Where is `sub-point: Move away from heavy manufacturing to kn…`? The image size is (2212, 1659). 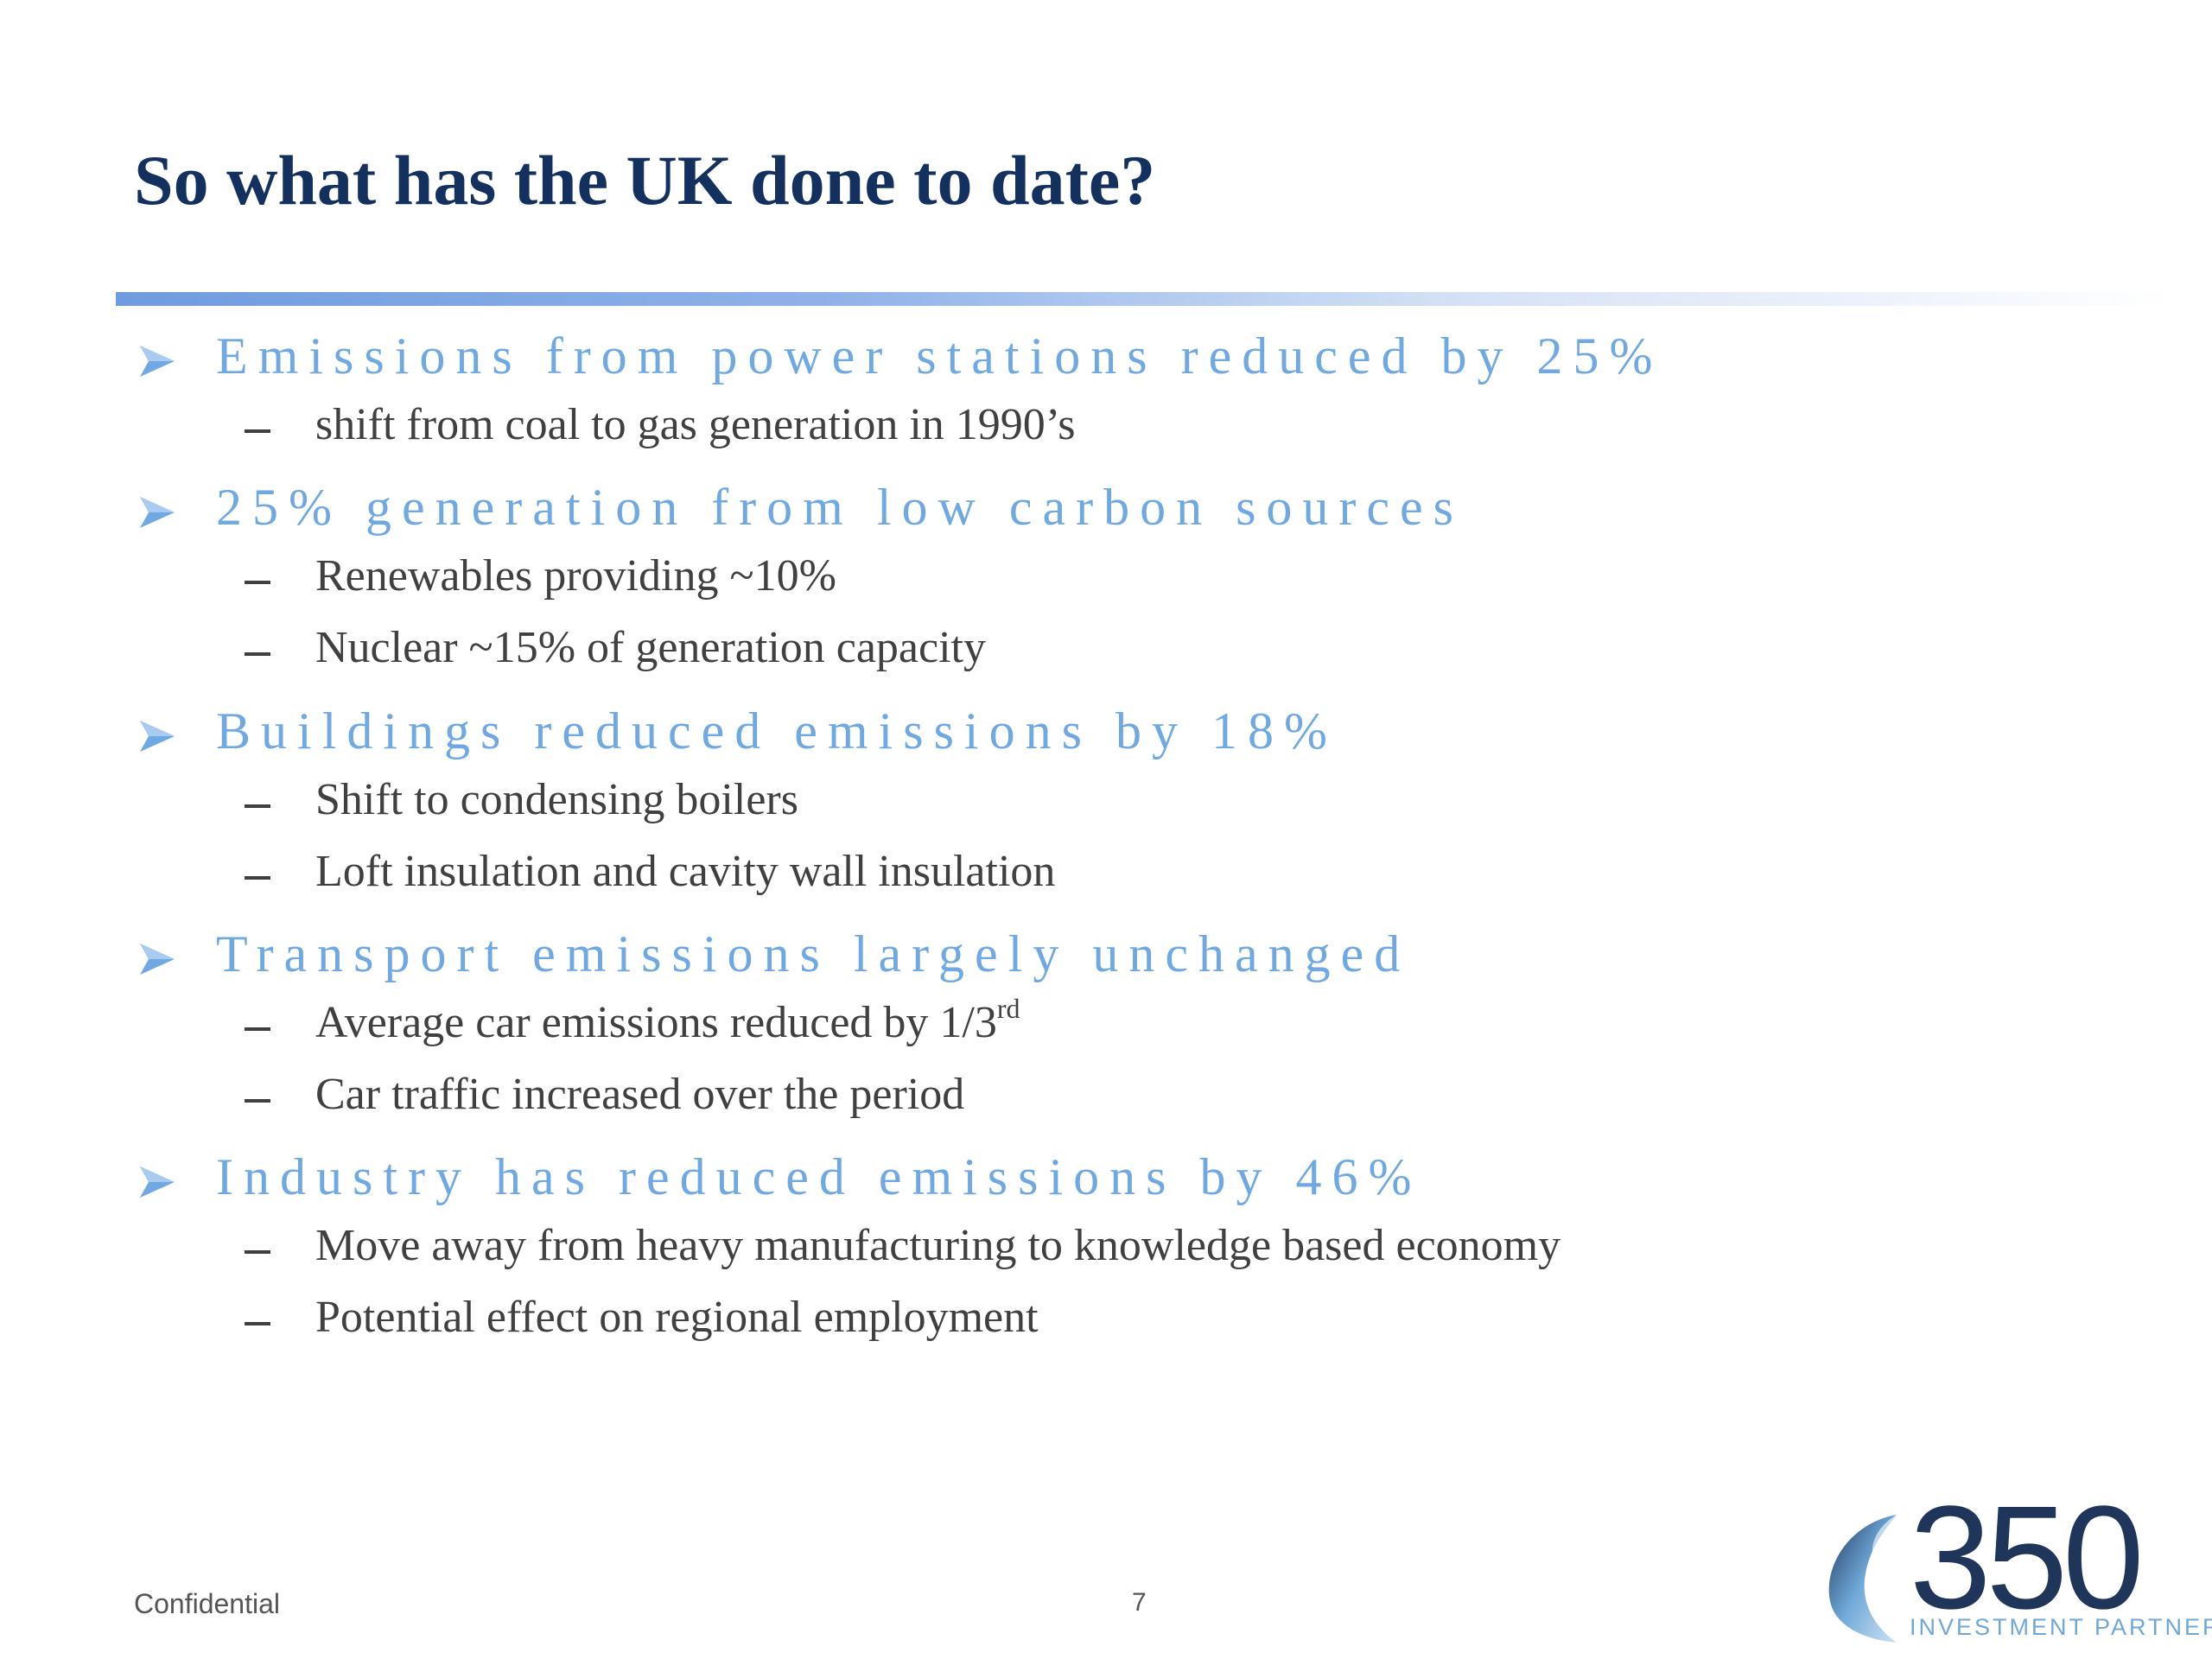 sub-point: Move away from heavy manufacturing to kn… is located at coordinates (937, 1245).